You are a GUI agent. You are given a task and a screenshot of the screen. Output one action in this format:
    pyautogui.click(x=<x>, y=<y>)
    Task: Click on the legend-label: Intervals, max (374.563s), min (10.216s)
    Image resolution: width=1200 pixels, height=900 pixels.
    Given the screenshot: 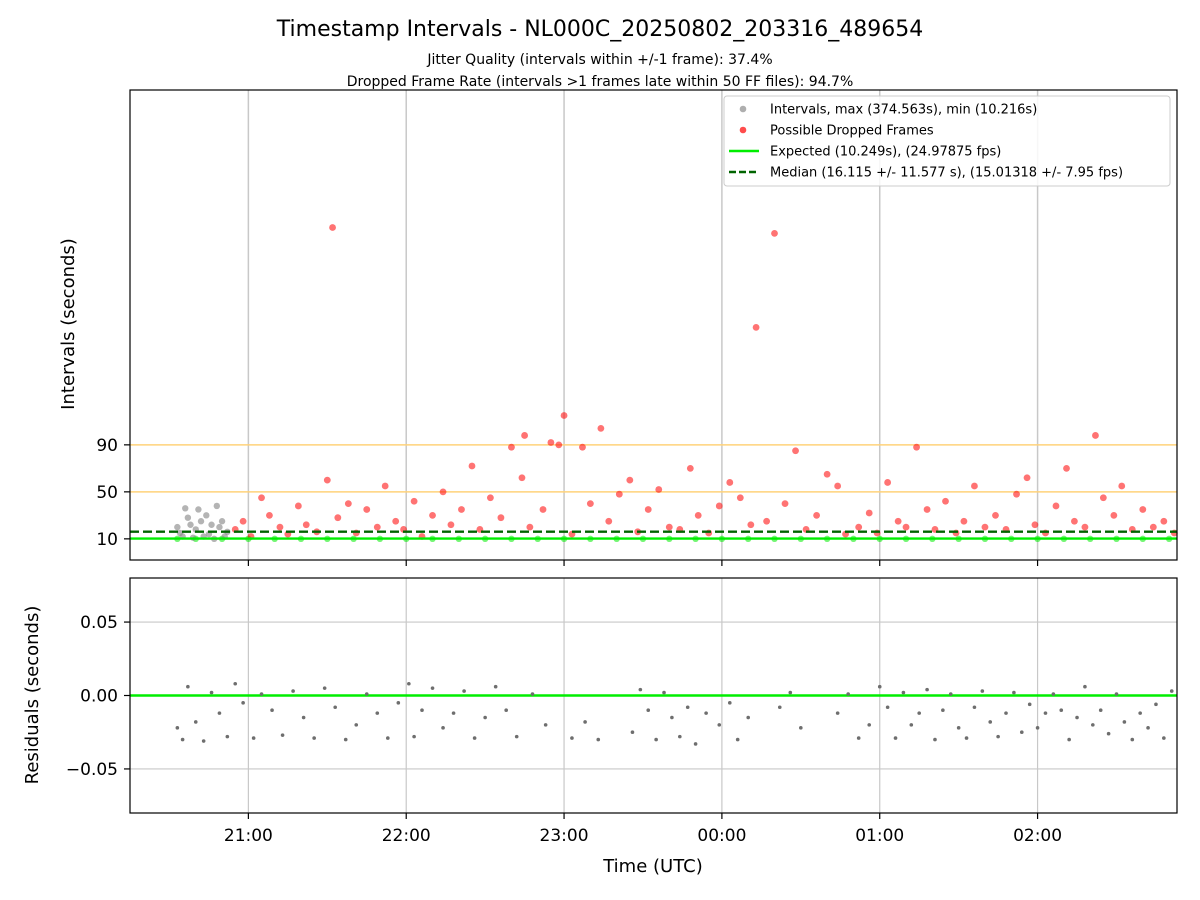 What is the action you would take?
    pyautogui.click(x=903, y=110)
    